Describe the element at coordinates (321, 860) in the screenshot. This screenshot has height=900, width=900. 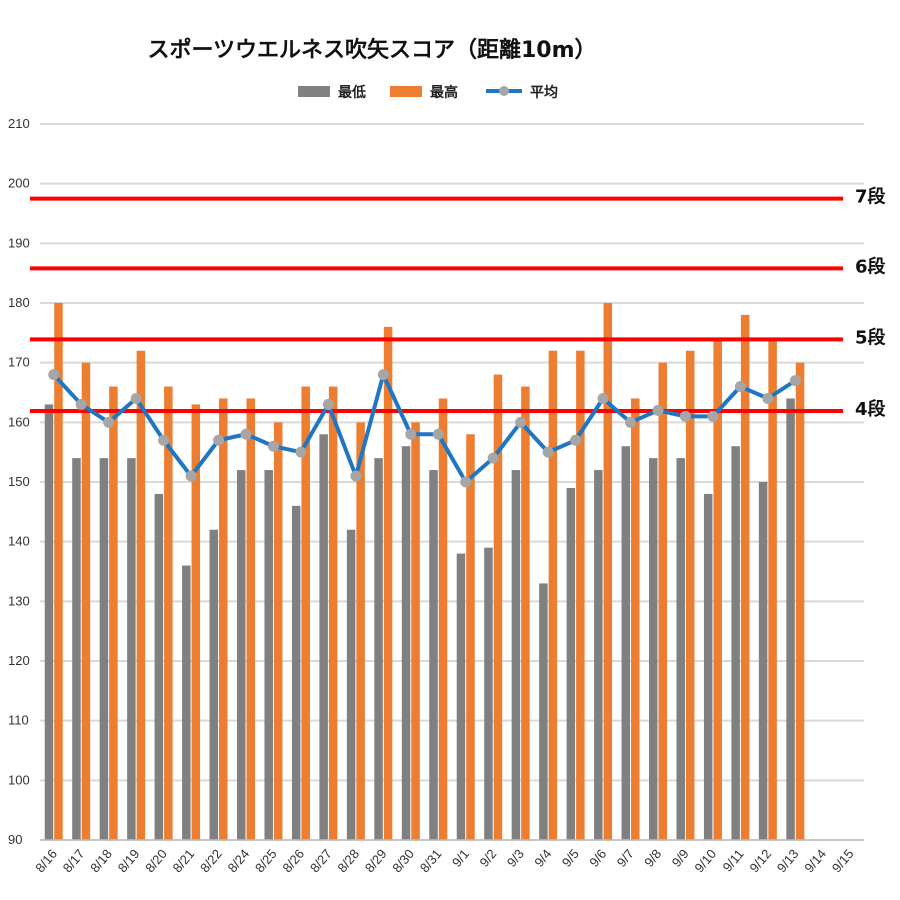
I see `x-tick-label: 8/27` at that location.